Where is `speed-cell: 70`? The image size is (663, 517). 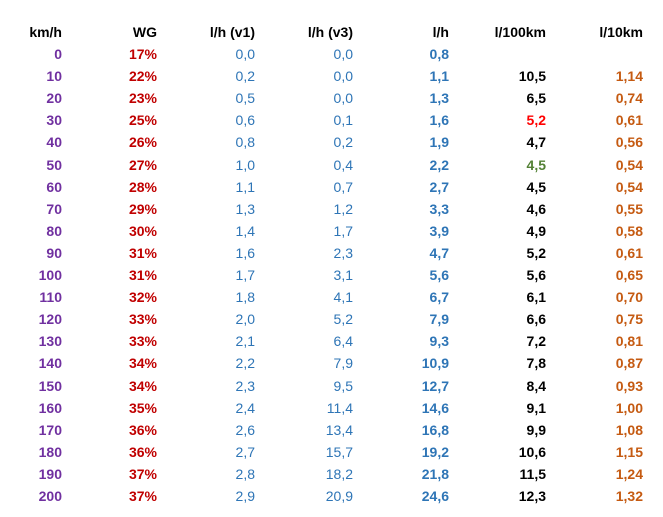
speed-cell: 70 is located at coordinates (54, 208).